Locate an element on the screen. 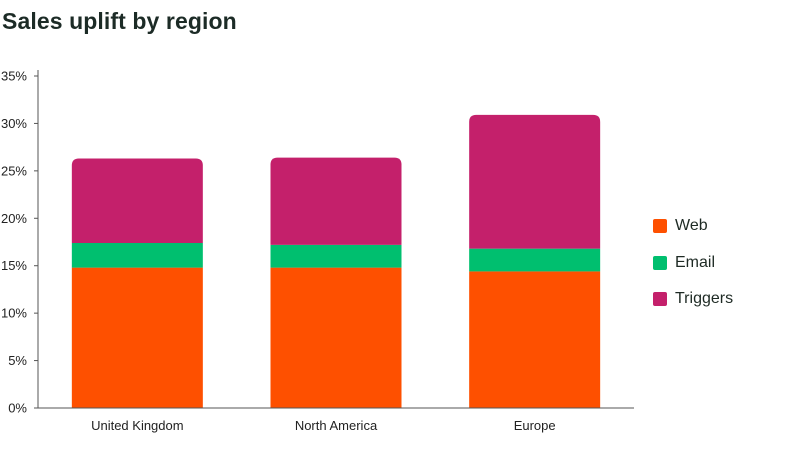 This screenshot has width=800, height=453. y-tick-label: 30% is located at coordinates (14, 123).